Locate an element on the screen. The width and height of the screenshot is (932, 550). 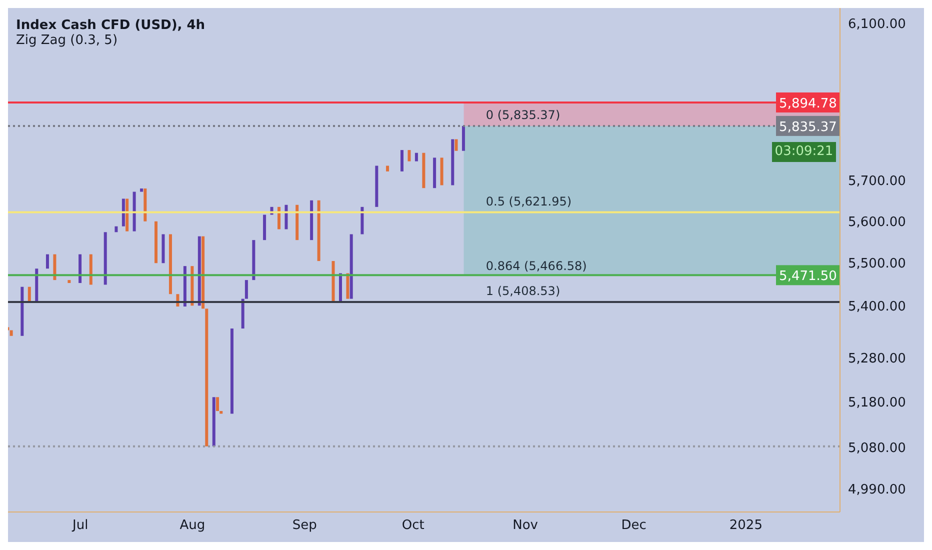
text: Index Cash CFD (USD), 4h is located at coordinates (111, 25).